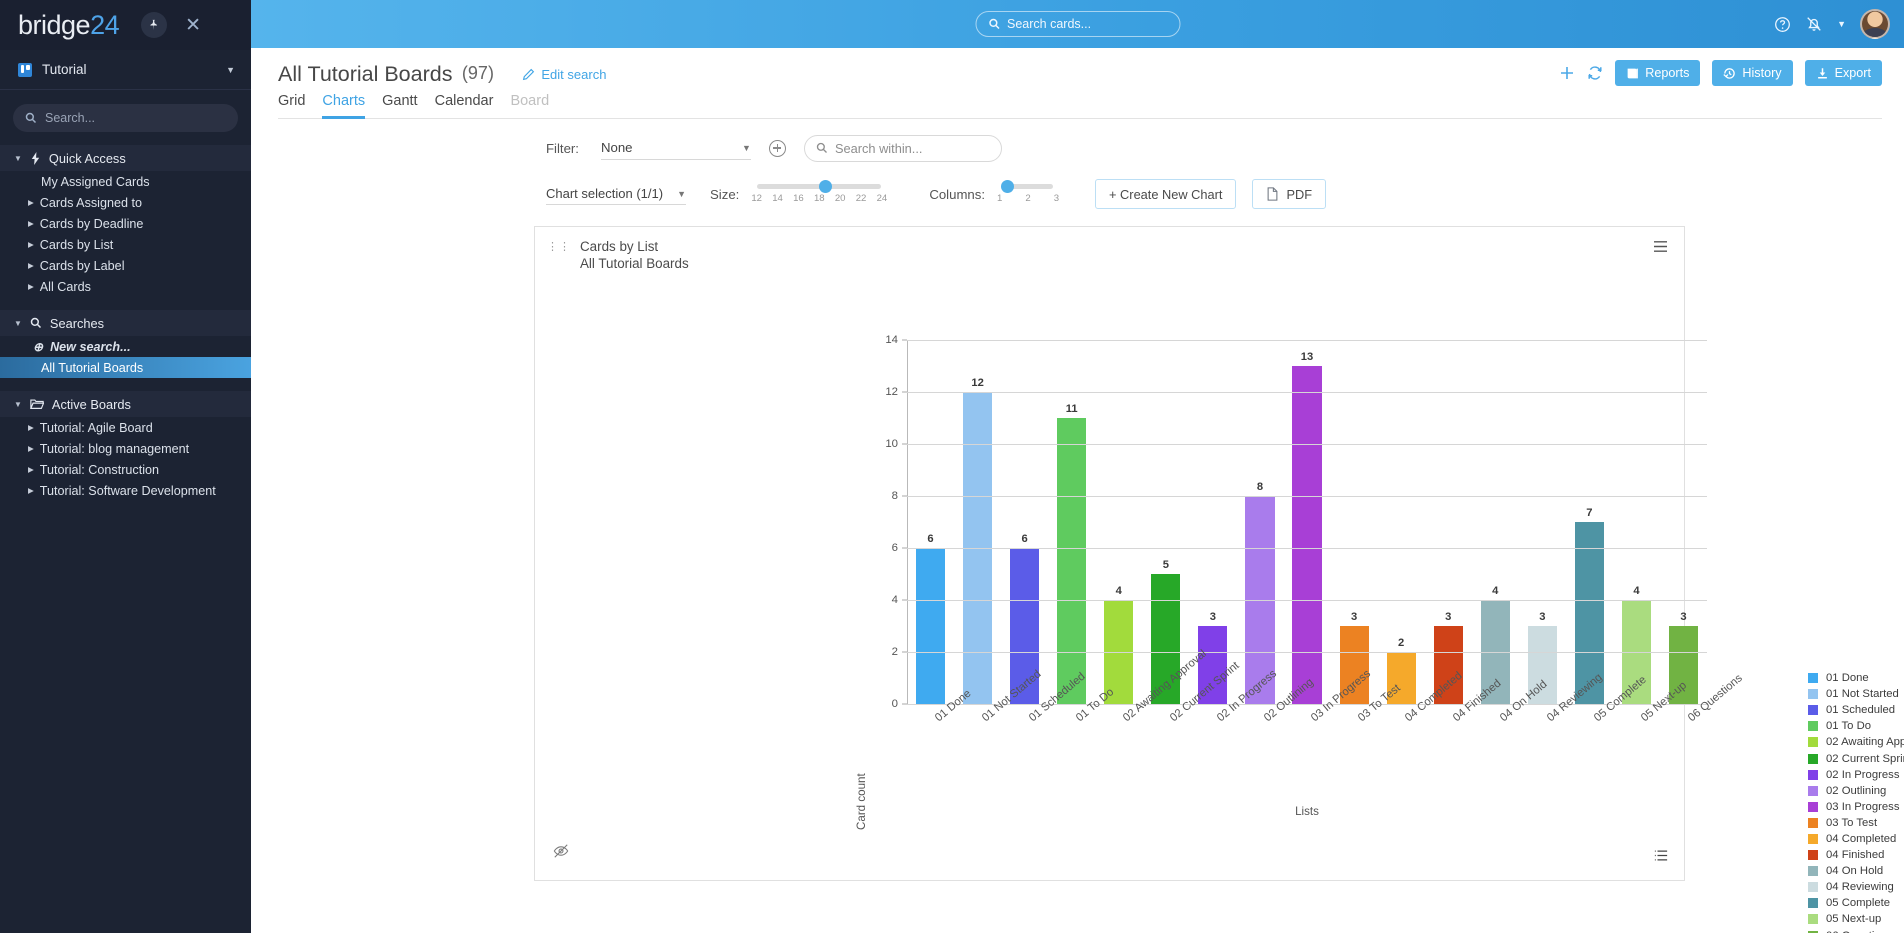 The width and height of the screenshot is (1904, 933). Describe the element at coordinates (1165, 565) in the screenshot. I see `bar-value-label: 5` at that location.